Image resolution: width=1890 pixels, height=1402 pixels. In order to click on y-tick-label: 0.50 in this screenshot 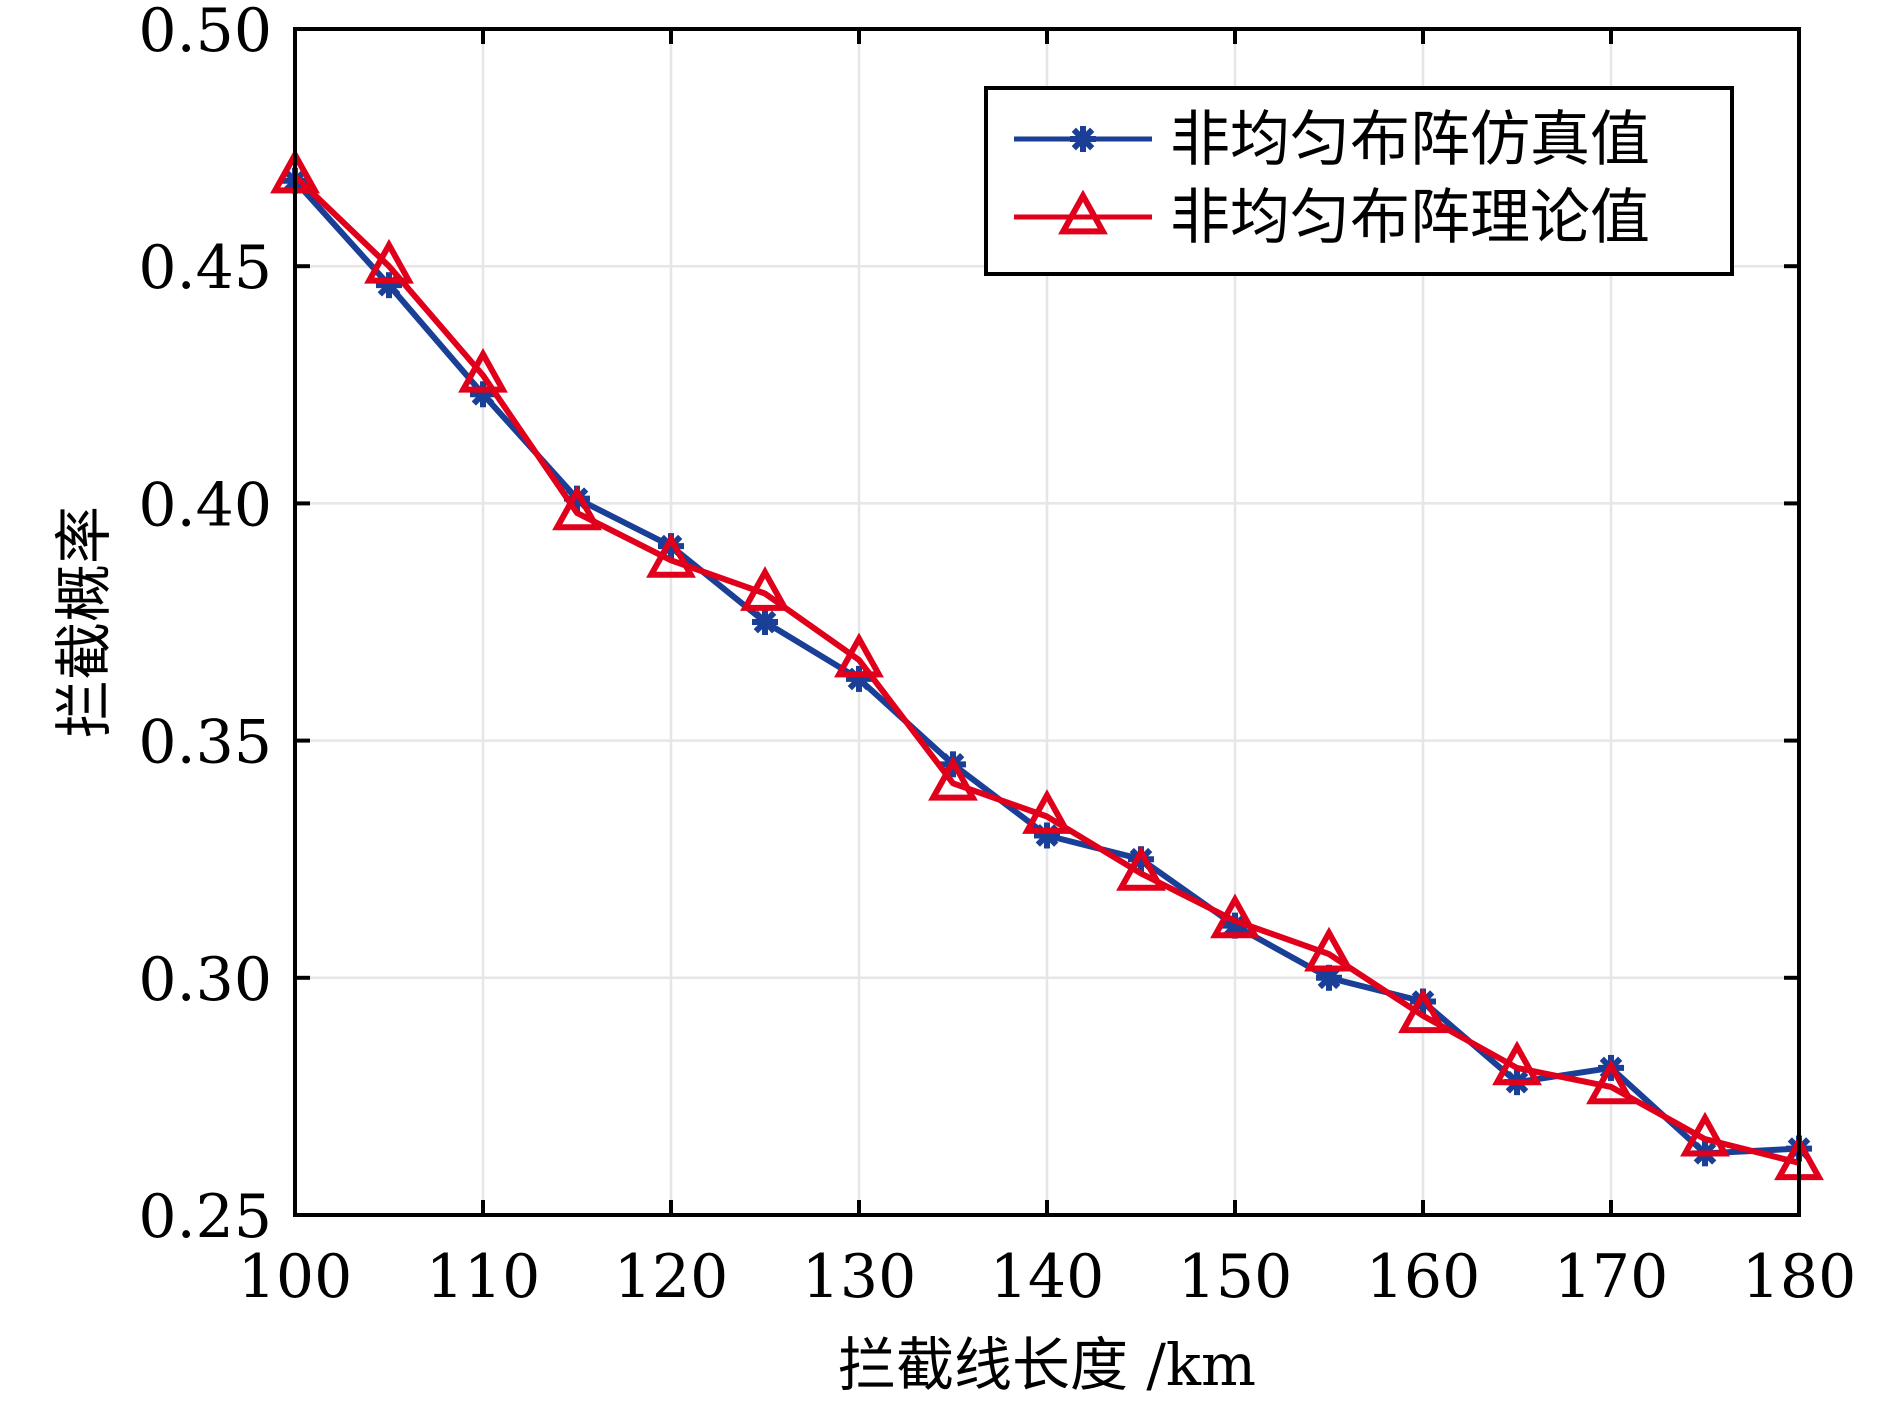, I will do `click(205, 33)`.